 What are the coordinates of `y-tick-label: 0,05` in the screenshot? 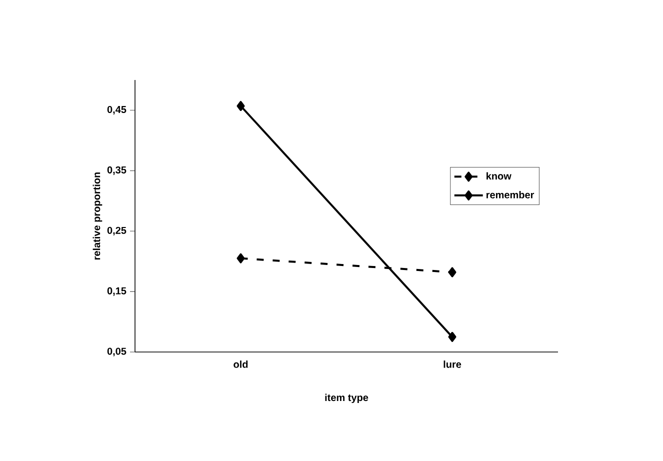 It's located at (116, 352).